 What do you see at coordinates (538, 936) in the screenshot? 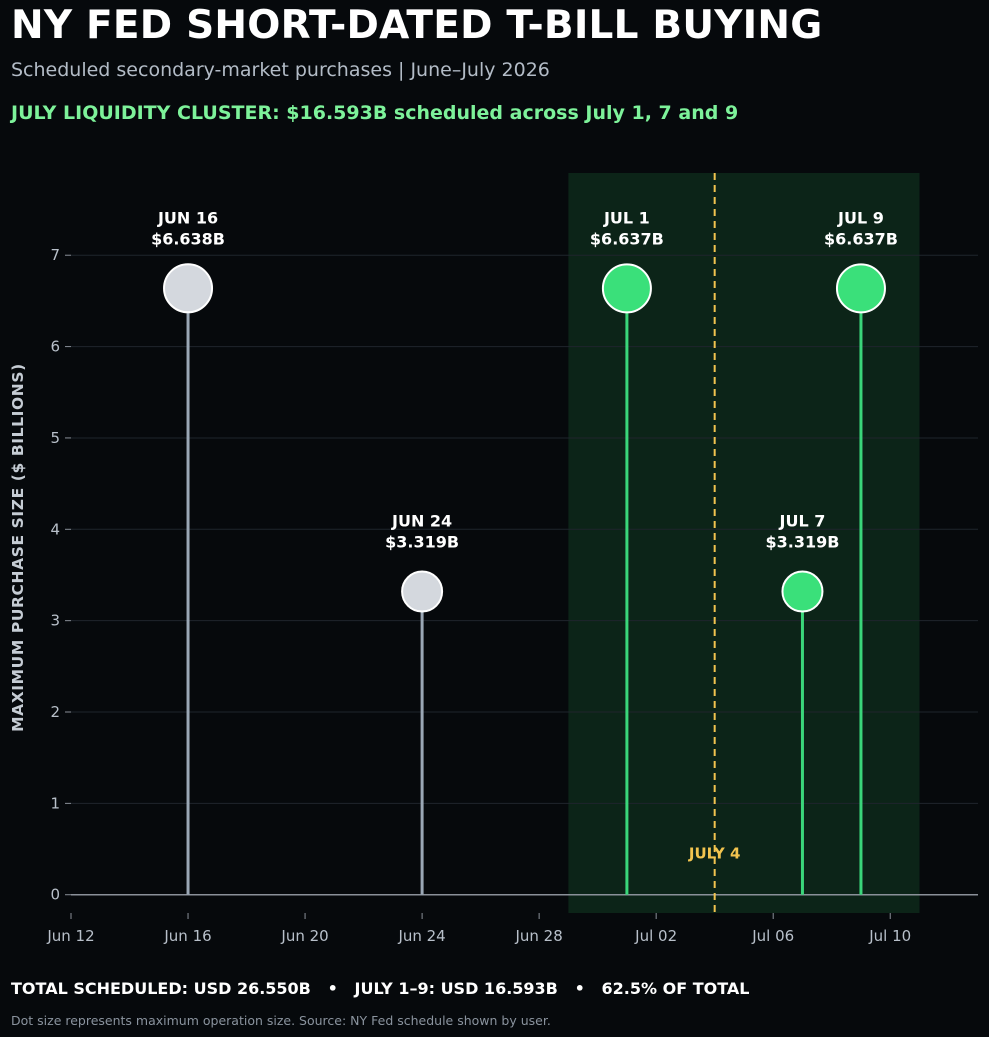
I see `x-tick-label: Jun 28` at bounding box center [538, 936].